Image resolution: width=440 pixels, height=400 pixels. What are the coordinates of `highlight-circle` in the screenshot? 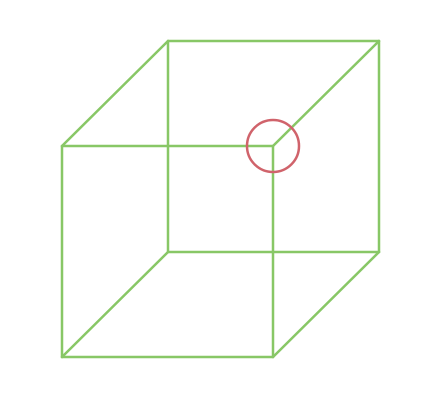 It's located at (273, 146).